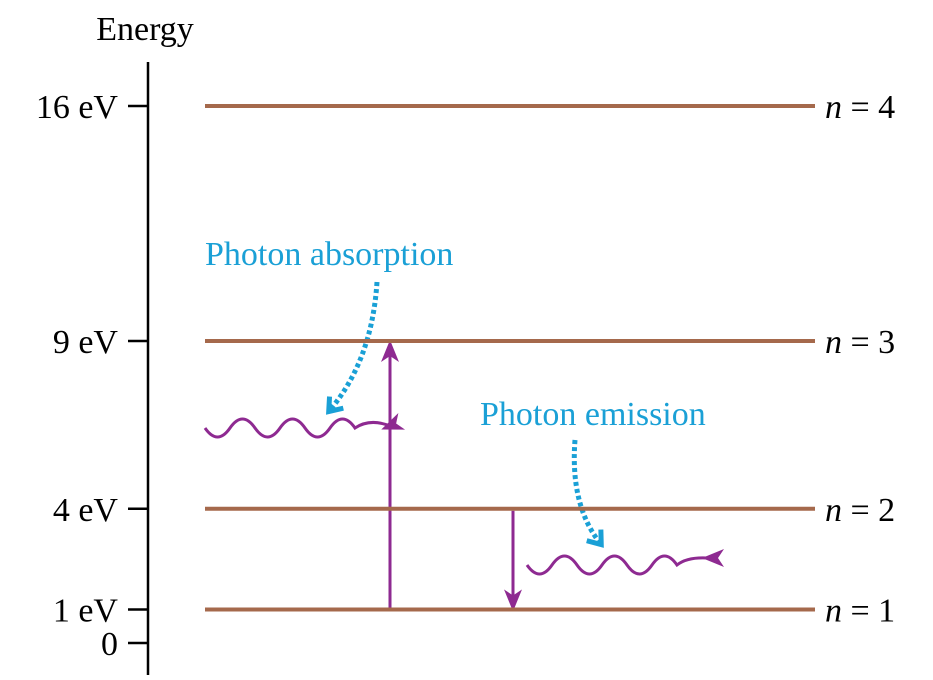 This screenshot has height=680, width=933. What do you see at coordinates (587, 493) in the screenshot?
I see `emission-pointer` at bounding box center [587, 493].